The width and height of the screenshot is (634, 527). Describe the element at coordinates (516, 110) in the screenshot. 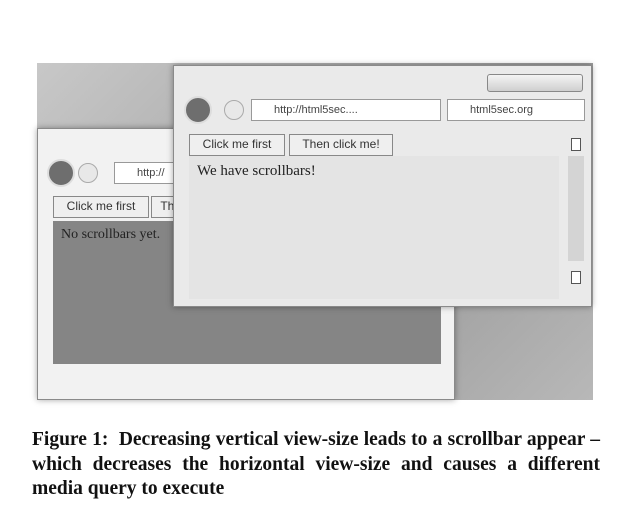

I see `tab: html5sec.org` at that location.